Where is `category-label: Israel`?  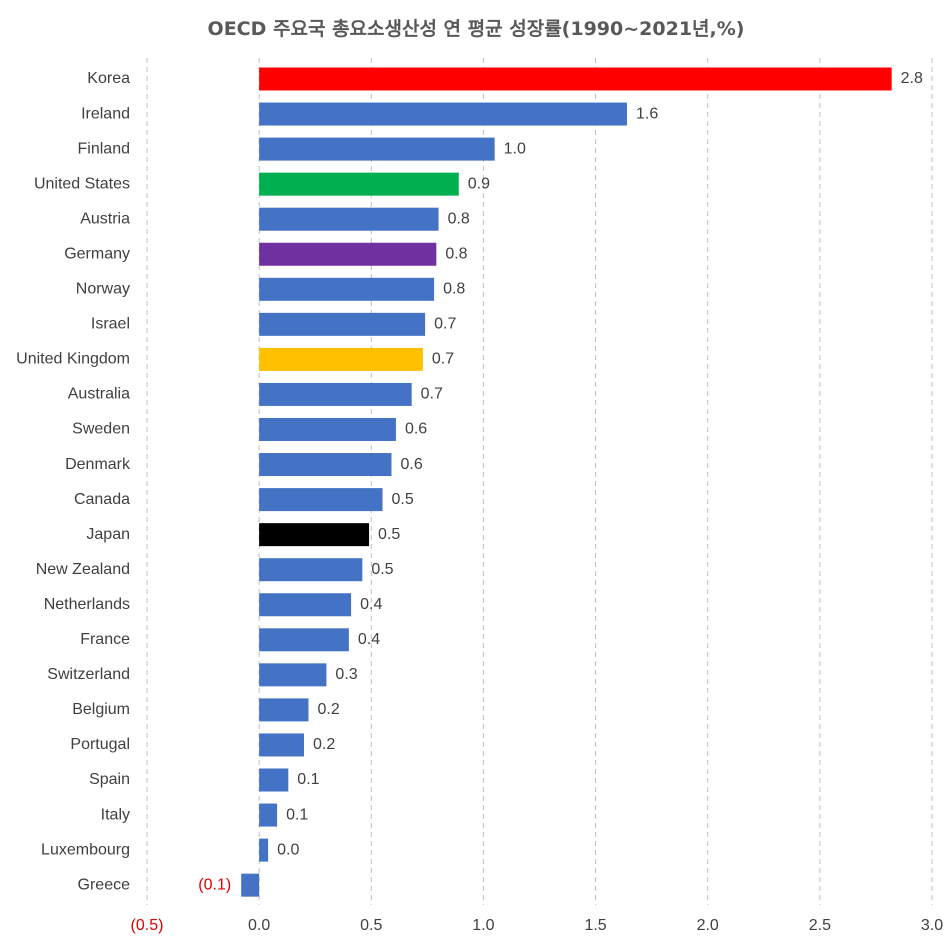 category-label: Israel is located at coordinates (110, 324).